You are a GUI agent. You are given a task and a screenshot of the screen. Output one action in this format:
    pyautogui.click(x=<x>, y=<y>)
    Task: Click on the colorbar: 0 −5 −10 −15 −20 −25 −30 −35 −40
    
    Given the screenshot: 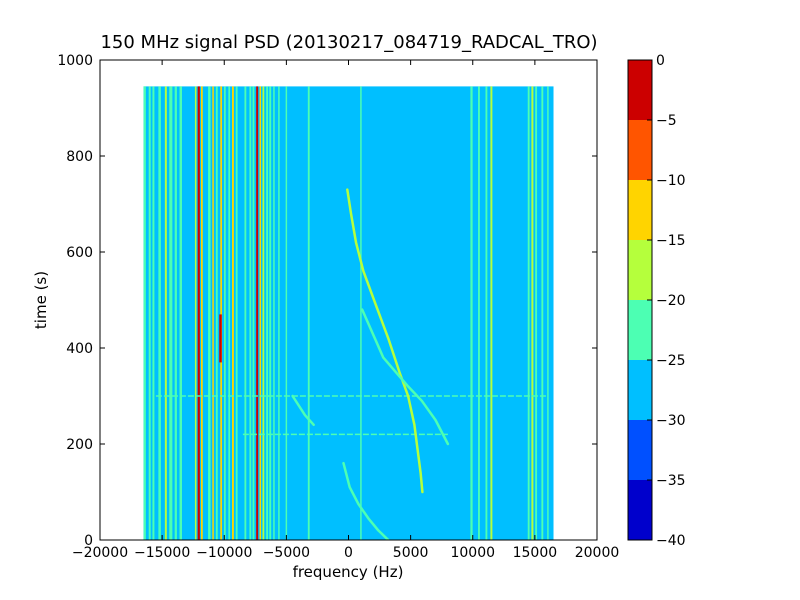 What is the action you would take?
    pyautogui.click(x=656, y=301)
    